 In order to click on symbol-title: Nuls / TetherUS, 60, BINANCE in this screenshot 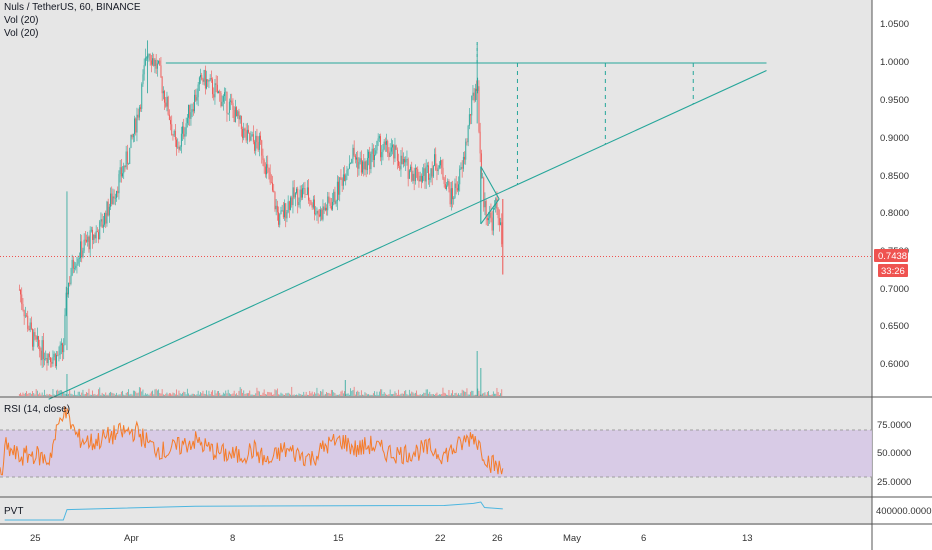, I will do `click(72, 7)`.